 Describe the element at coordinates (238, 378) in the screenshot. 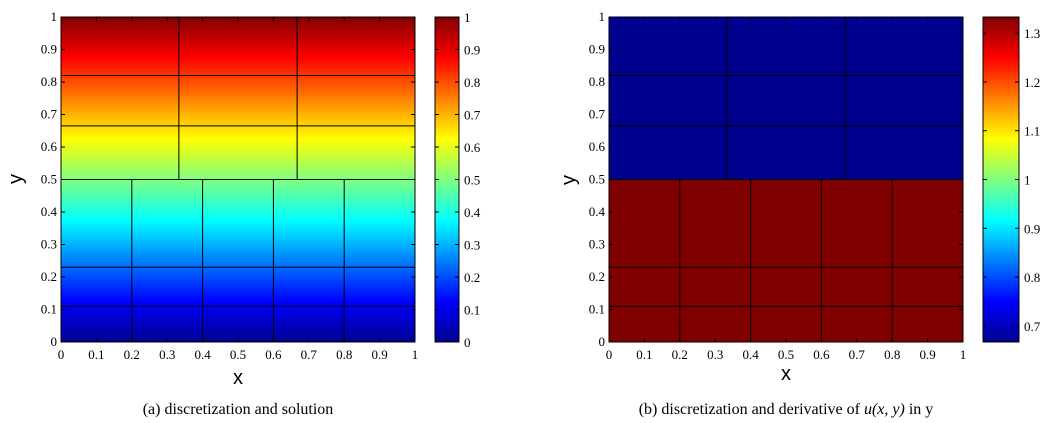

I see `panel-a-xlabel: x` at that location.